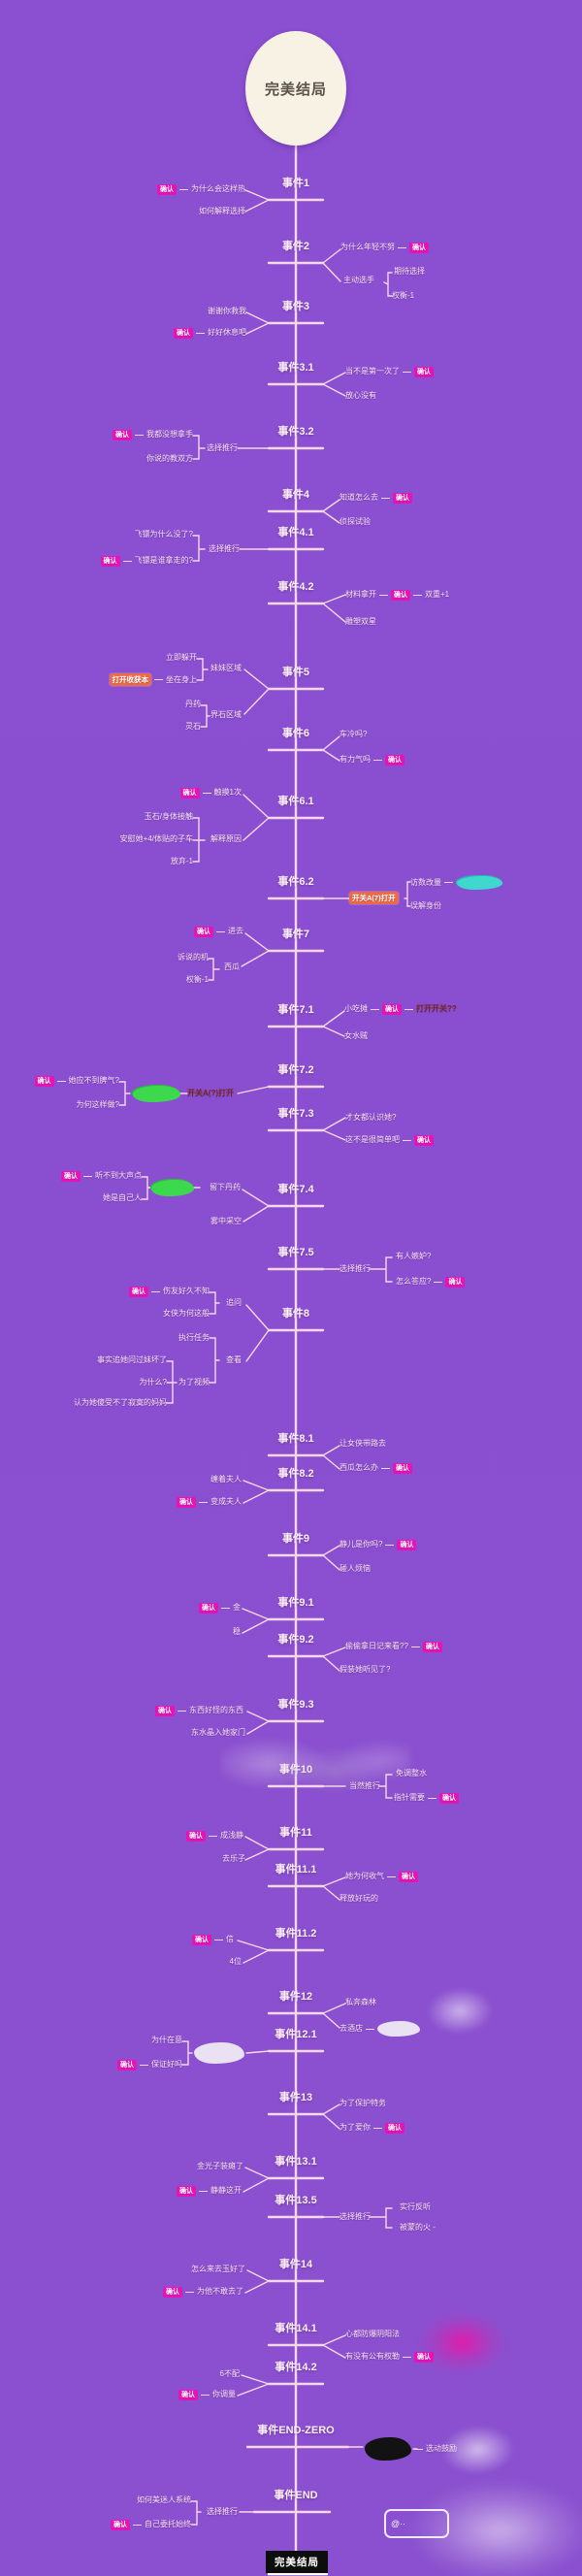 The height and width of the screenshot is (2576, 582). Describe the element at coordinates (232, 966) in the screenshot. I see `branch-mid-label: 西瓜` at that location.